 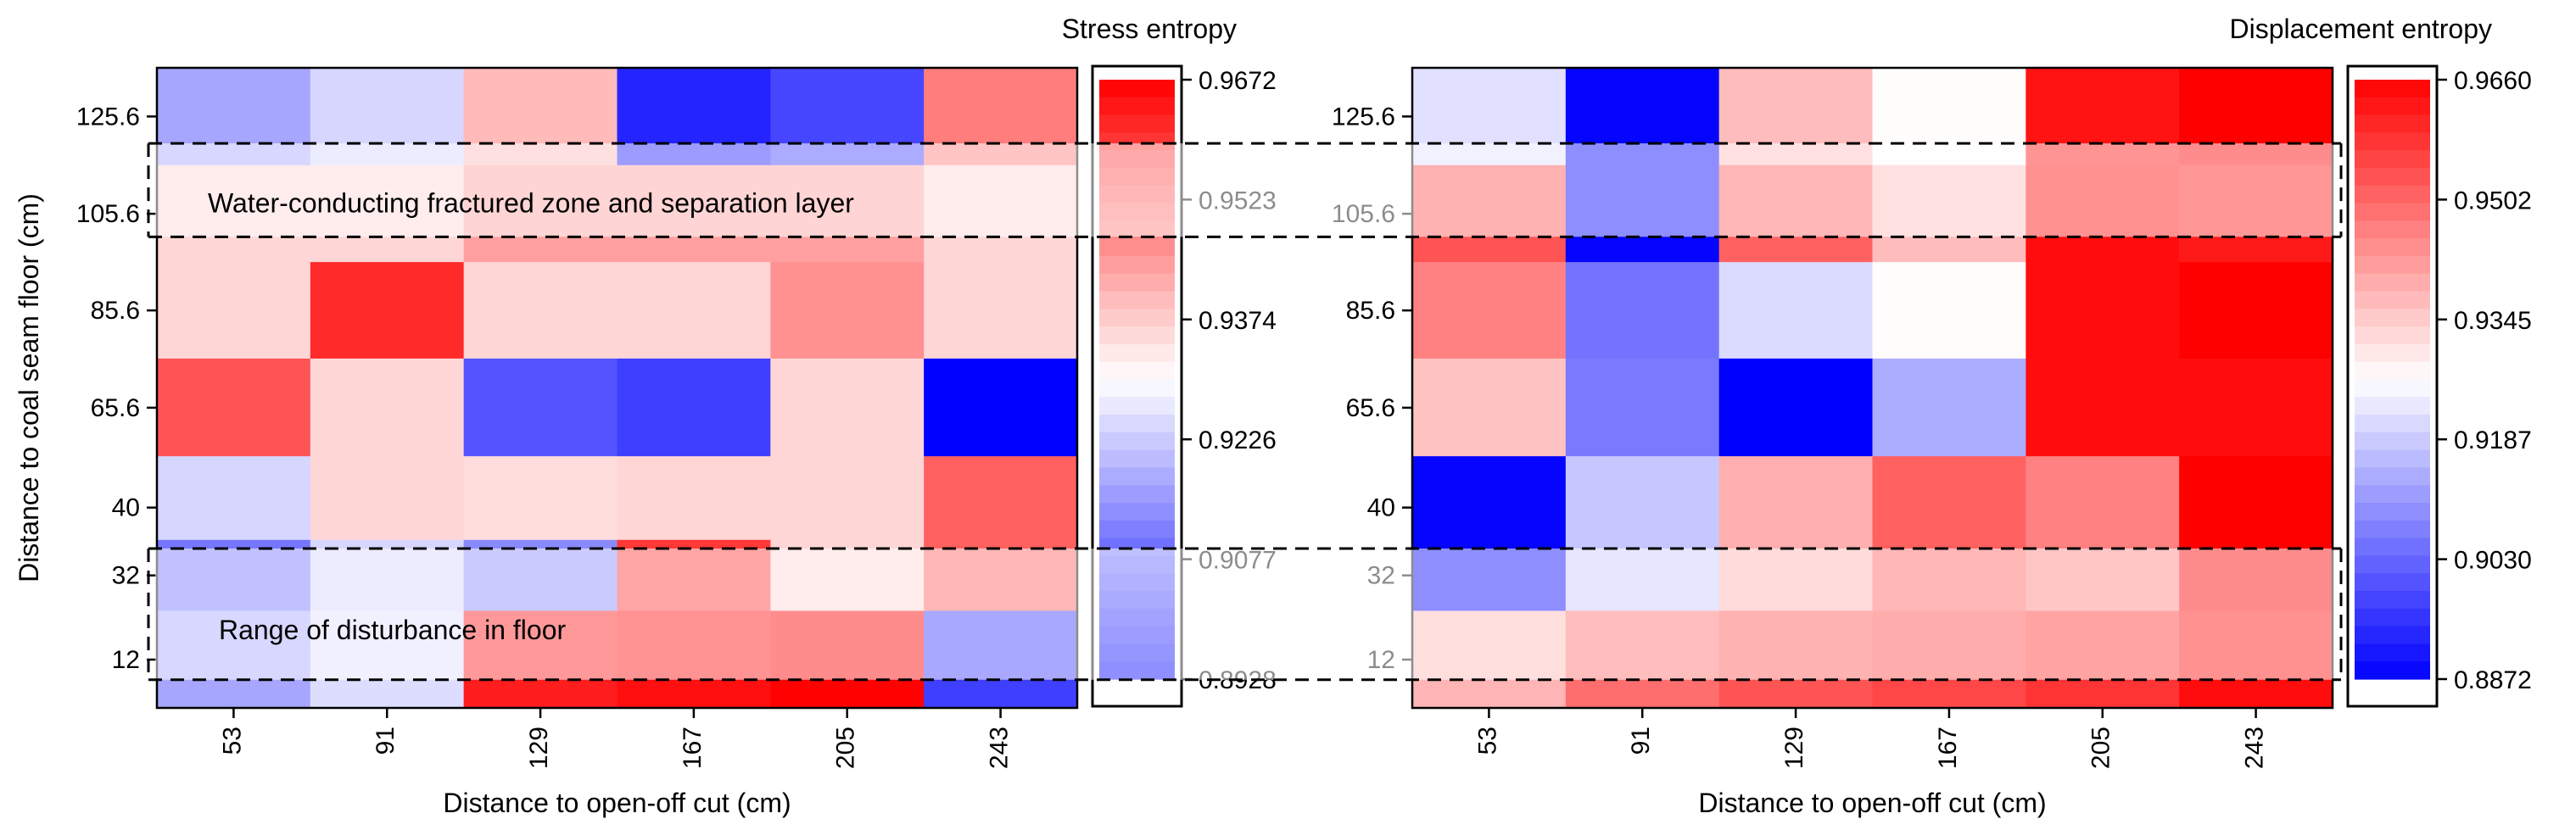 I want to click on x-tick-label: 53, so click(x=1487, y=741).